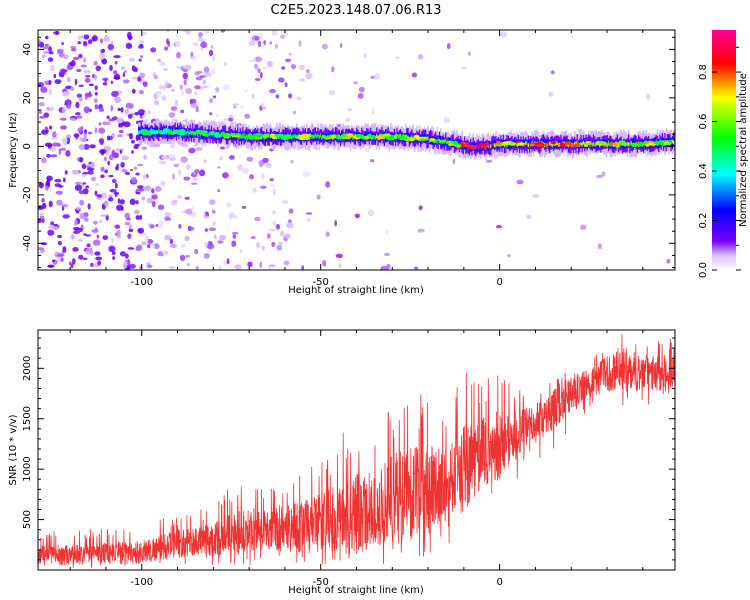 The width and height of the screenshot is (750, 600). What do you see at coordinates (27, 49) in the screenshot?
I see `y-tick-label: 40` at bounding box center [27, 49].